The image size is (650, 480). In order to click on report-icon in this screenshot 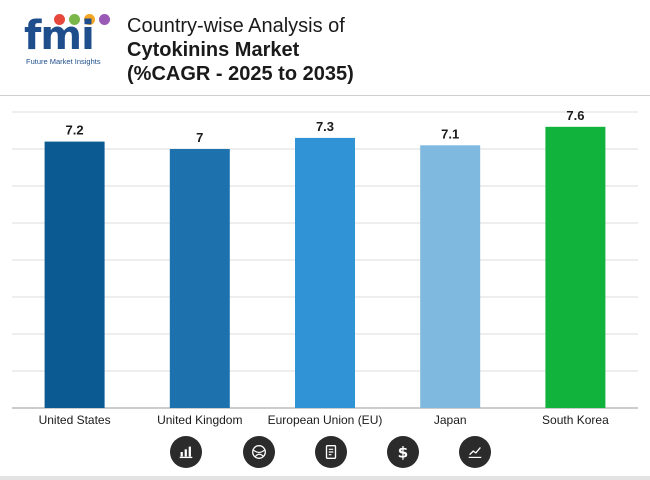, I will do `click(331, 452)`.